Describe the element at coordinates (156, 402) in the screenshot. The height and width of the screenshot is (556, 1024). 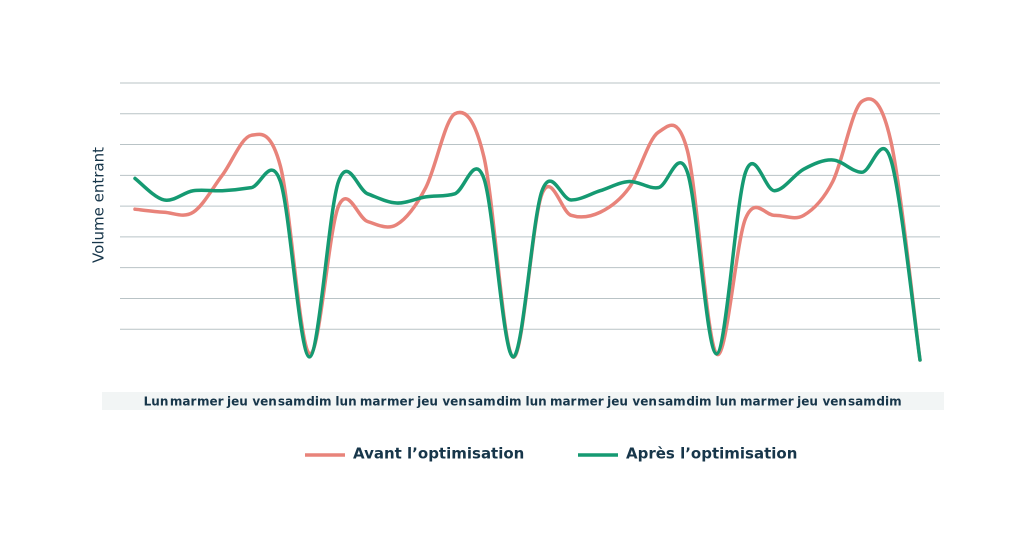
I see `x-tick-label: Lun` at that location.